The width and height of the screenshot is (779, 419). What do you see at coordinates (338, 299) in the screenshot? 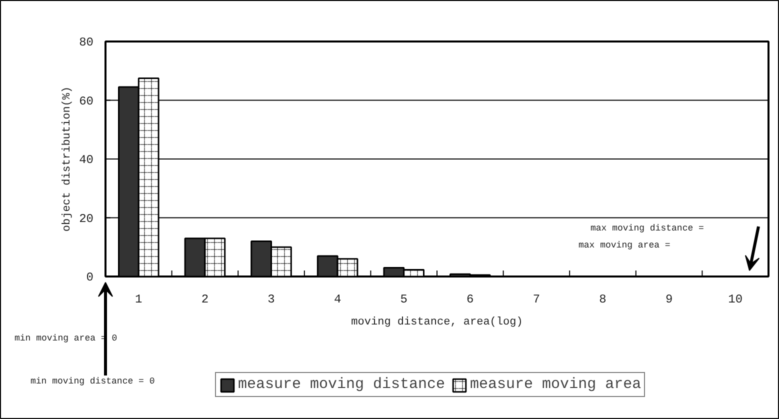
I see `x-tick-label: 4` at bounding box center [338, 299].